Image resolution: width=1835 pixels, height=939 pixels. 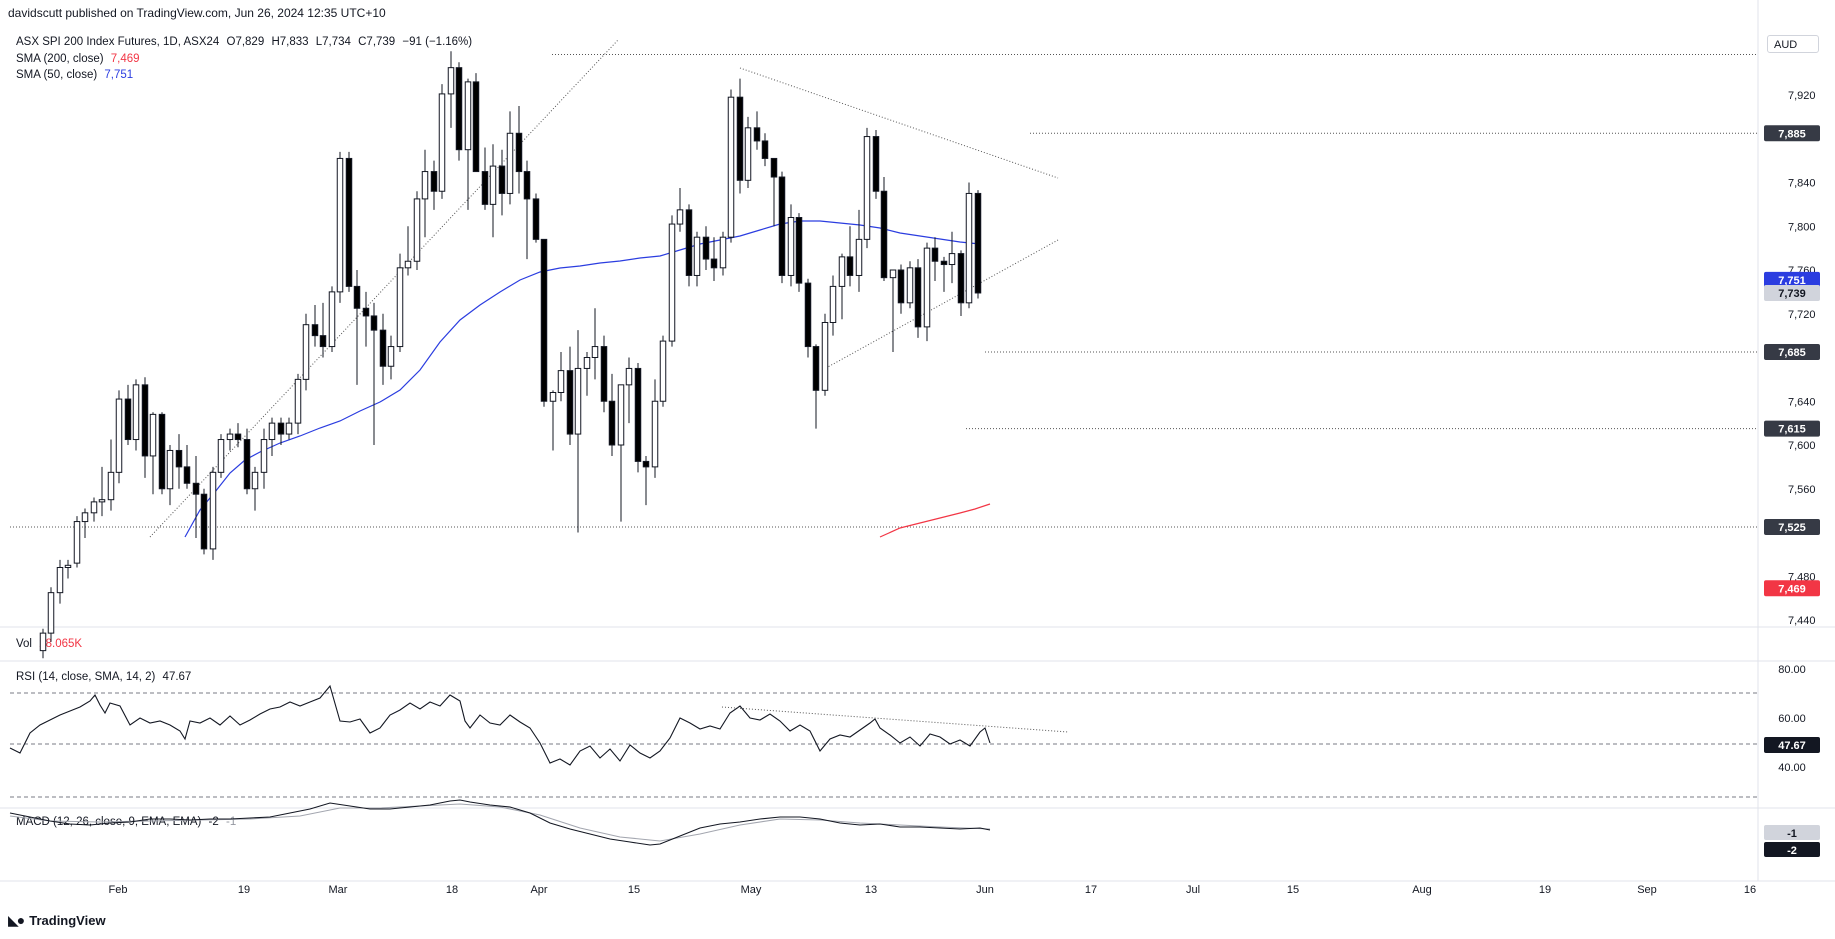 What do you see at coordinates (871, 890) in the screenshot?
I see `x-tick-label: 13` at bounding box center [871, 890].